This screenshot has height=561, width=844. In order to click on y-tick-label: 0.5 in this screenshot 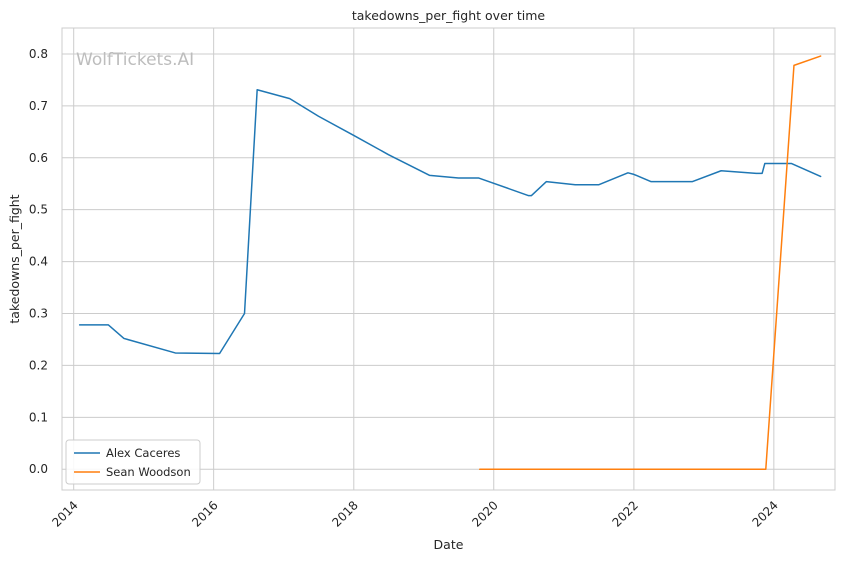, I will do `click(38, 210)`.